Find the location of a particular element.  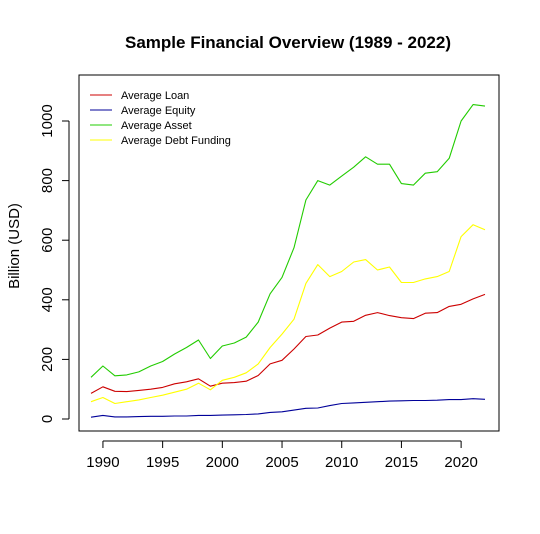

legend-label: Average Loan is located at coordinates (155, 96).